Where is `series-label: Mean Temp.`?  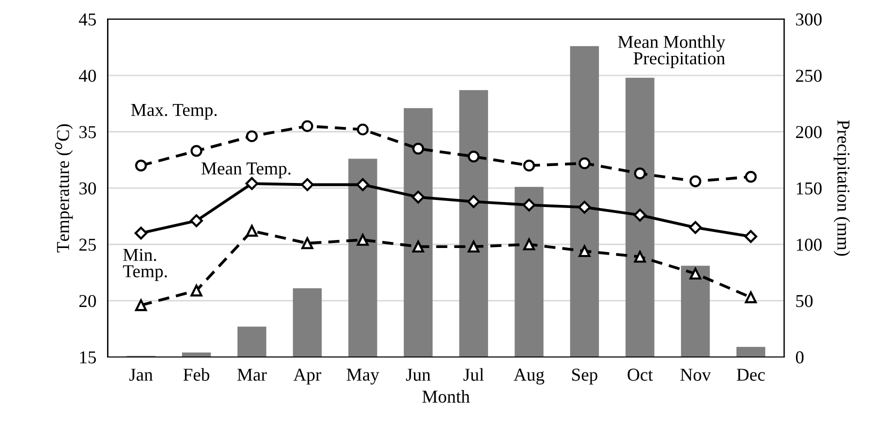 series-label: Mean Temp. is located at coordinates (246, 170).